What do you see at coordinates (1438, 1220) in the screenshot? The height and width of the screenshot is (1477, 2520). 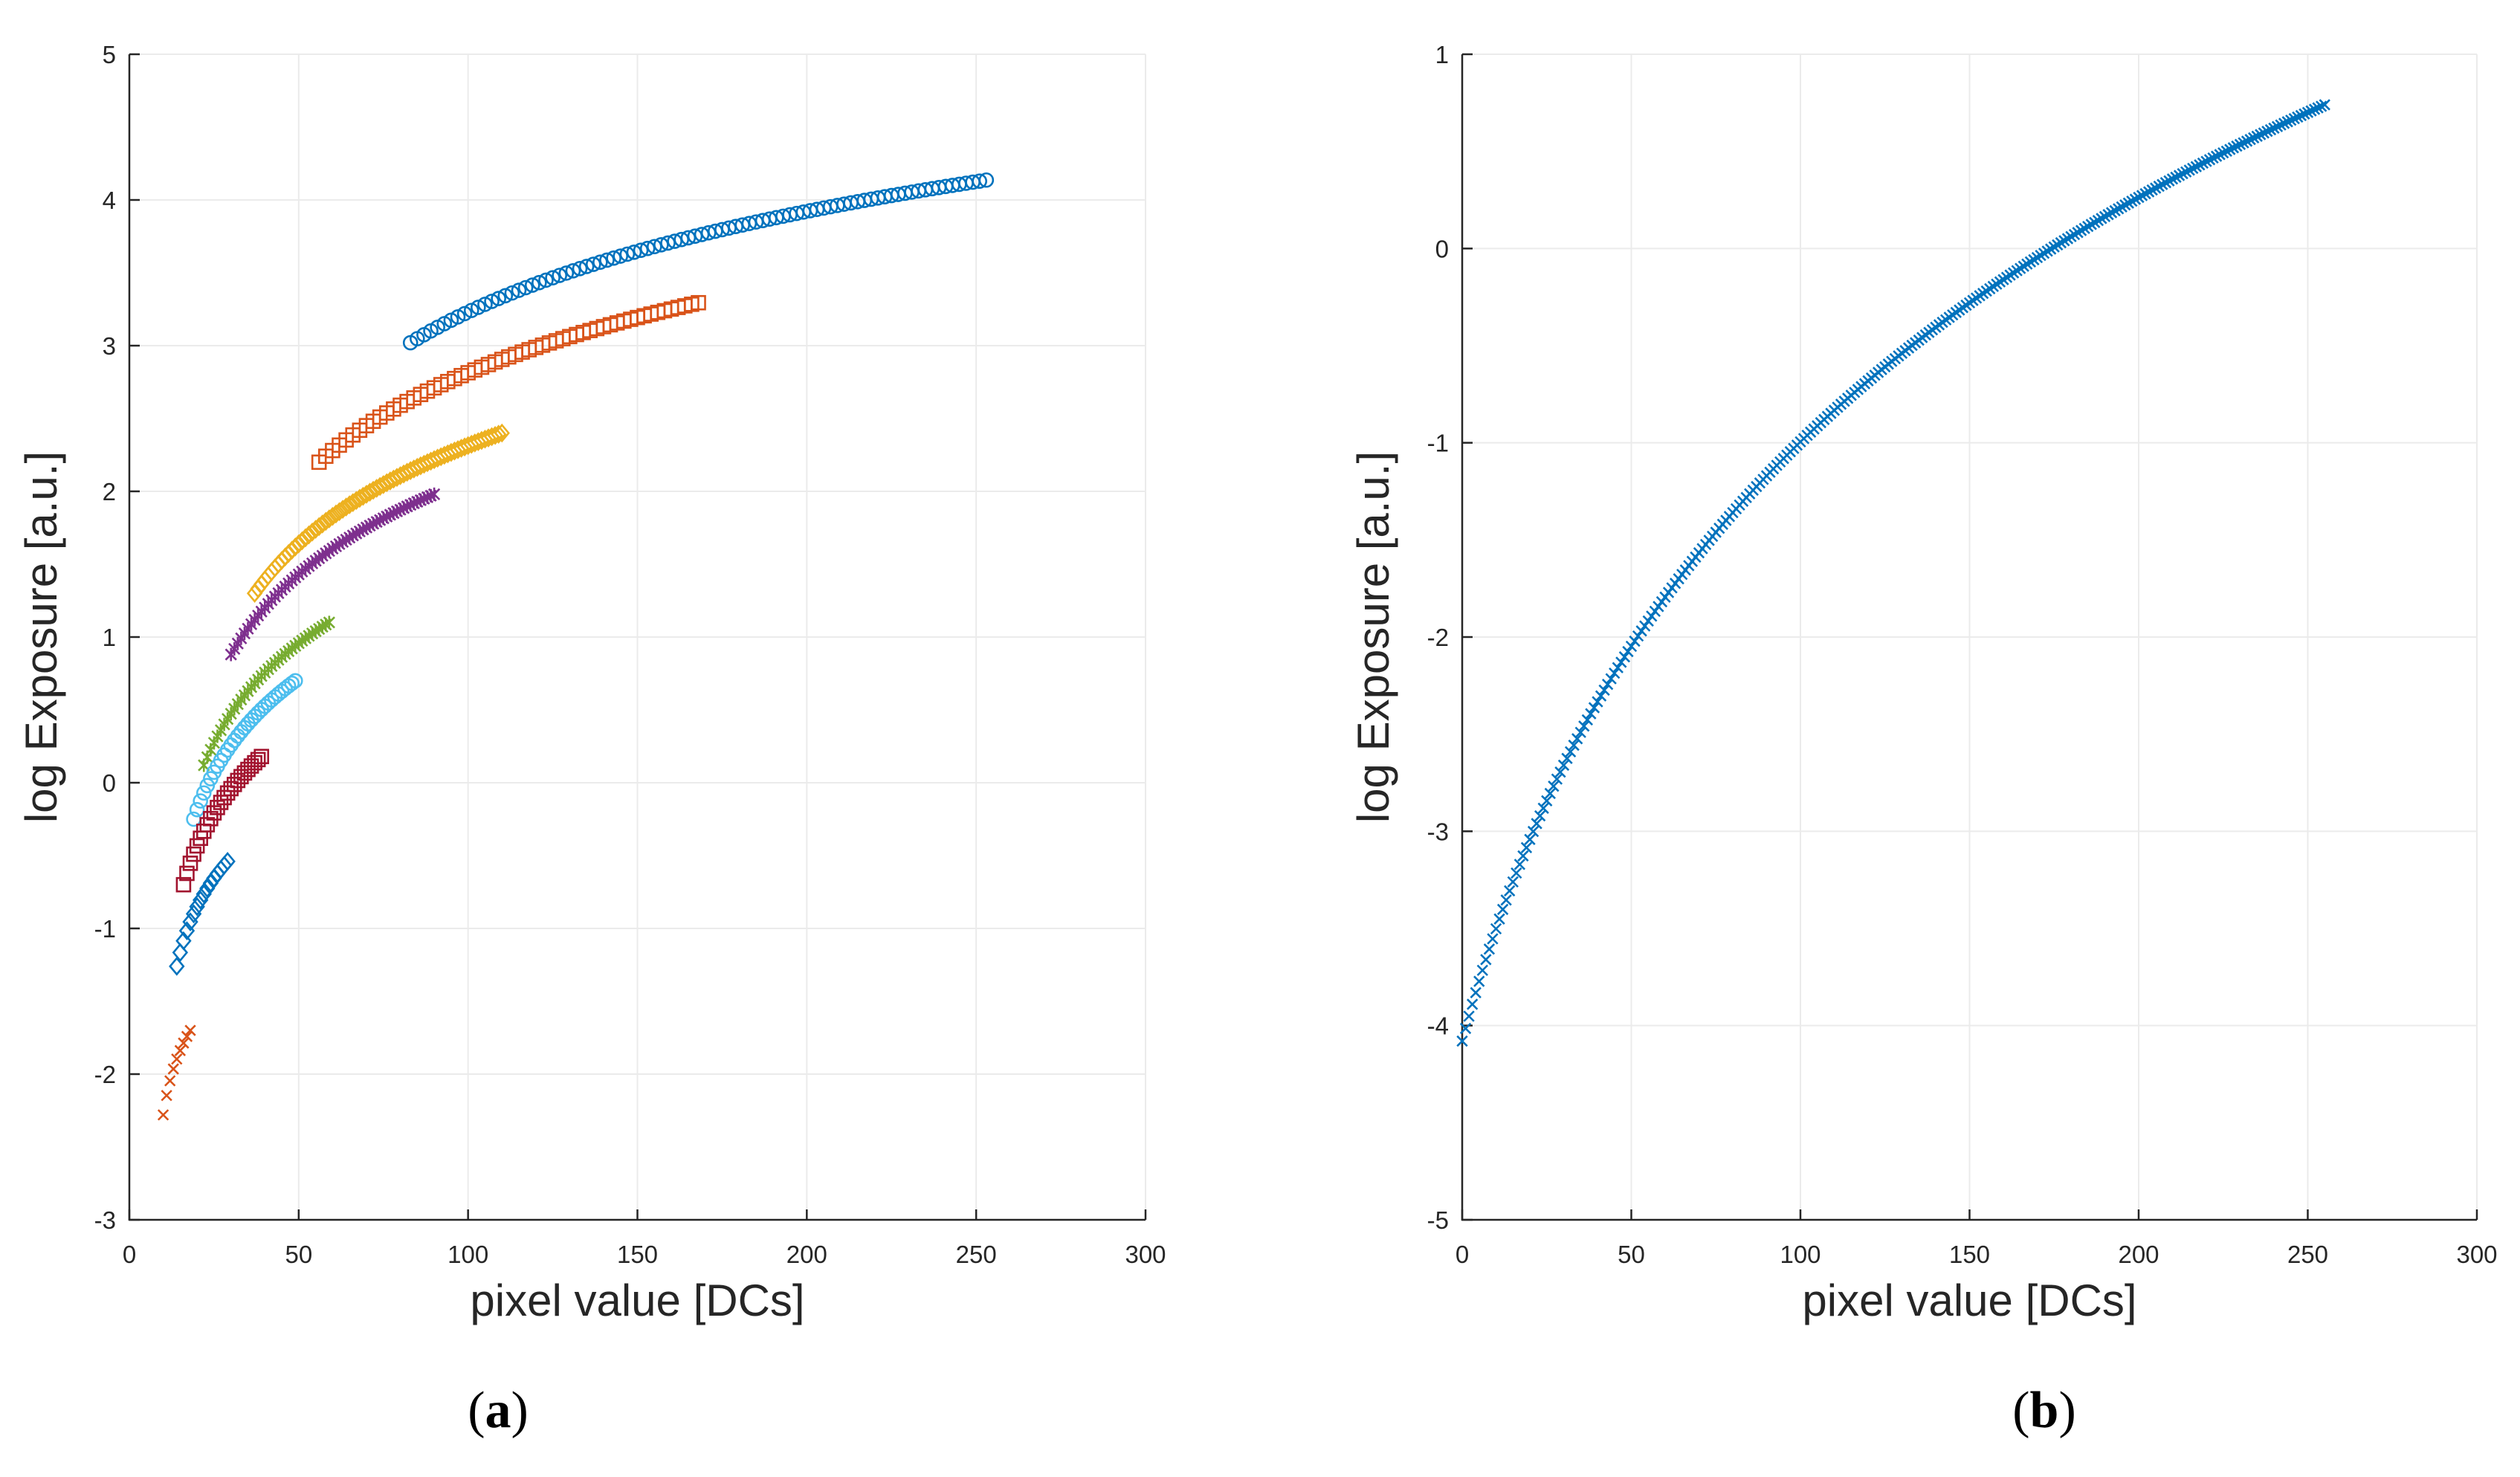 I see `y-tick-label: -5` at bounding box center [1438, 1220].